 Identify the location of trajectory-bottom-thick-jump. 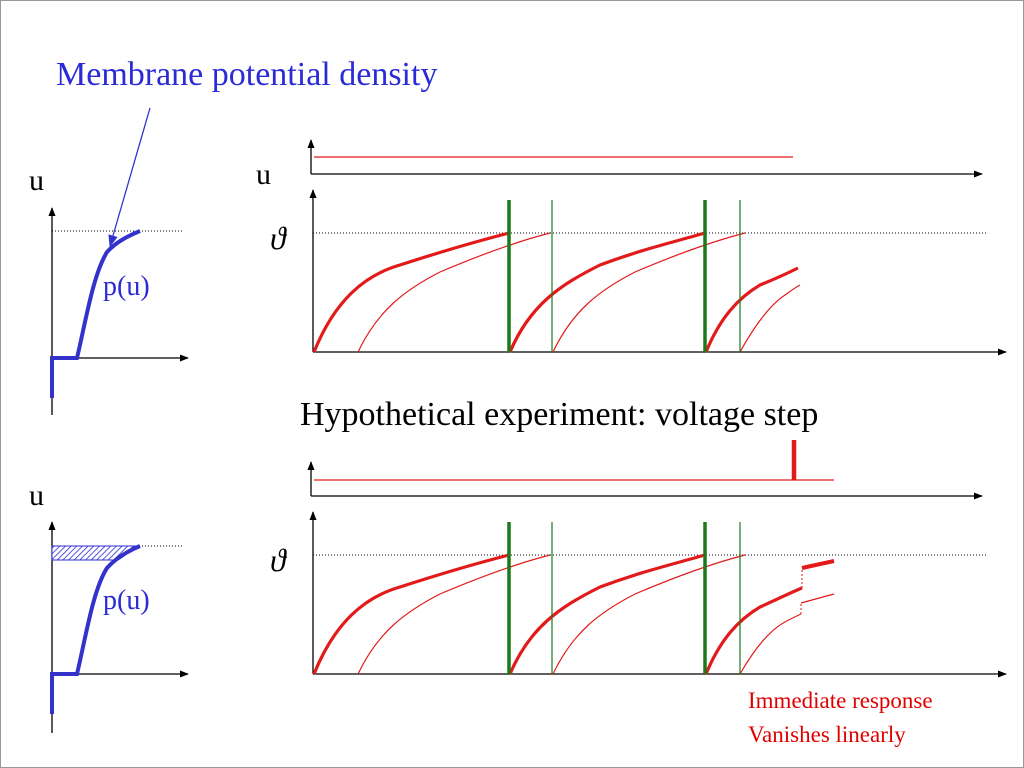
(818, 564).